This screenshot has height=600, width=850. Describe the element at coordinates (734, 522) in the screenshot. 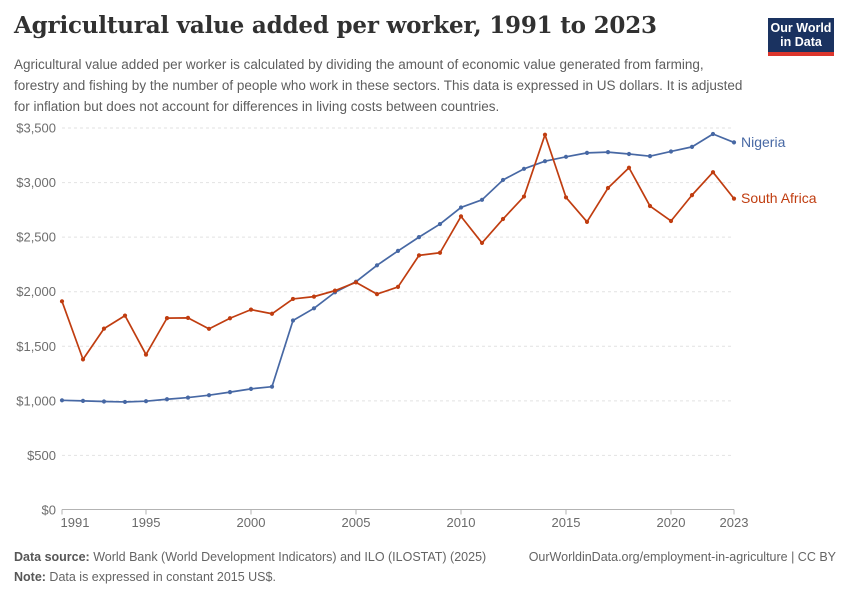

I see `x-tick-label: 2023` at that location.